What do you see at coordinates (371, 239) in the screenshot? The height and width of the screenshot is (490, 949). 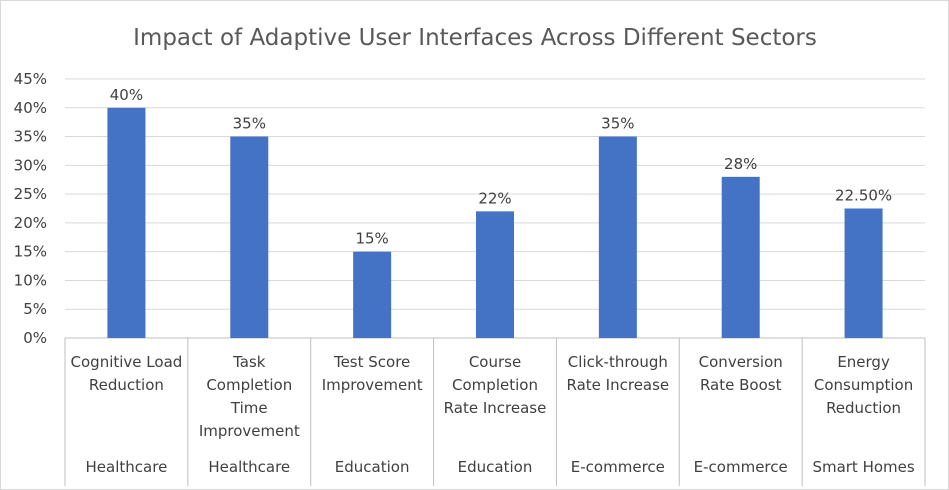 I see `data-label: 15%` at bounding box center [371, 239].